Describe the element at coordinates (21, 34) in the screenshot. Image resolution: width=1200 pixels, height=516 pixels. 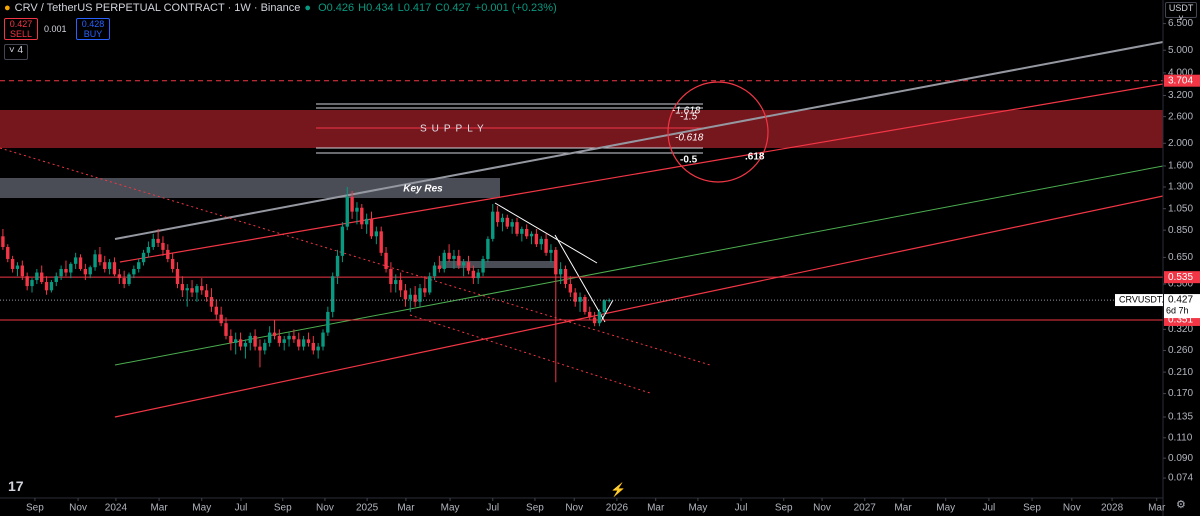
I see `sell-label: SELL` at that location.